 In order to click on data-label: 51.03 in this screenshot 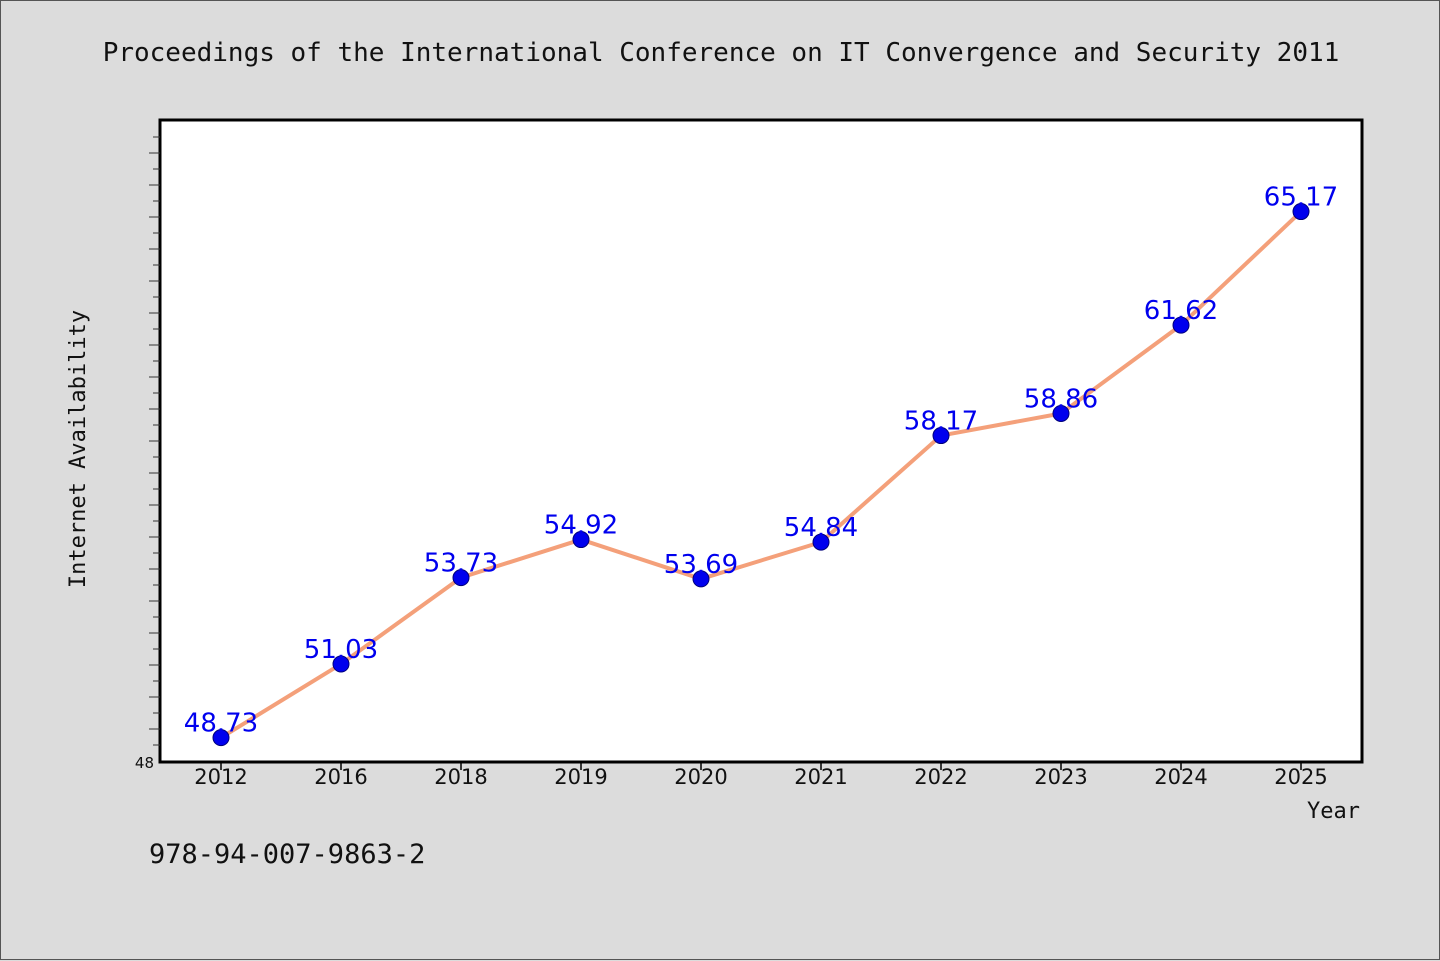, I will do `click(341, 650)`.